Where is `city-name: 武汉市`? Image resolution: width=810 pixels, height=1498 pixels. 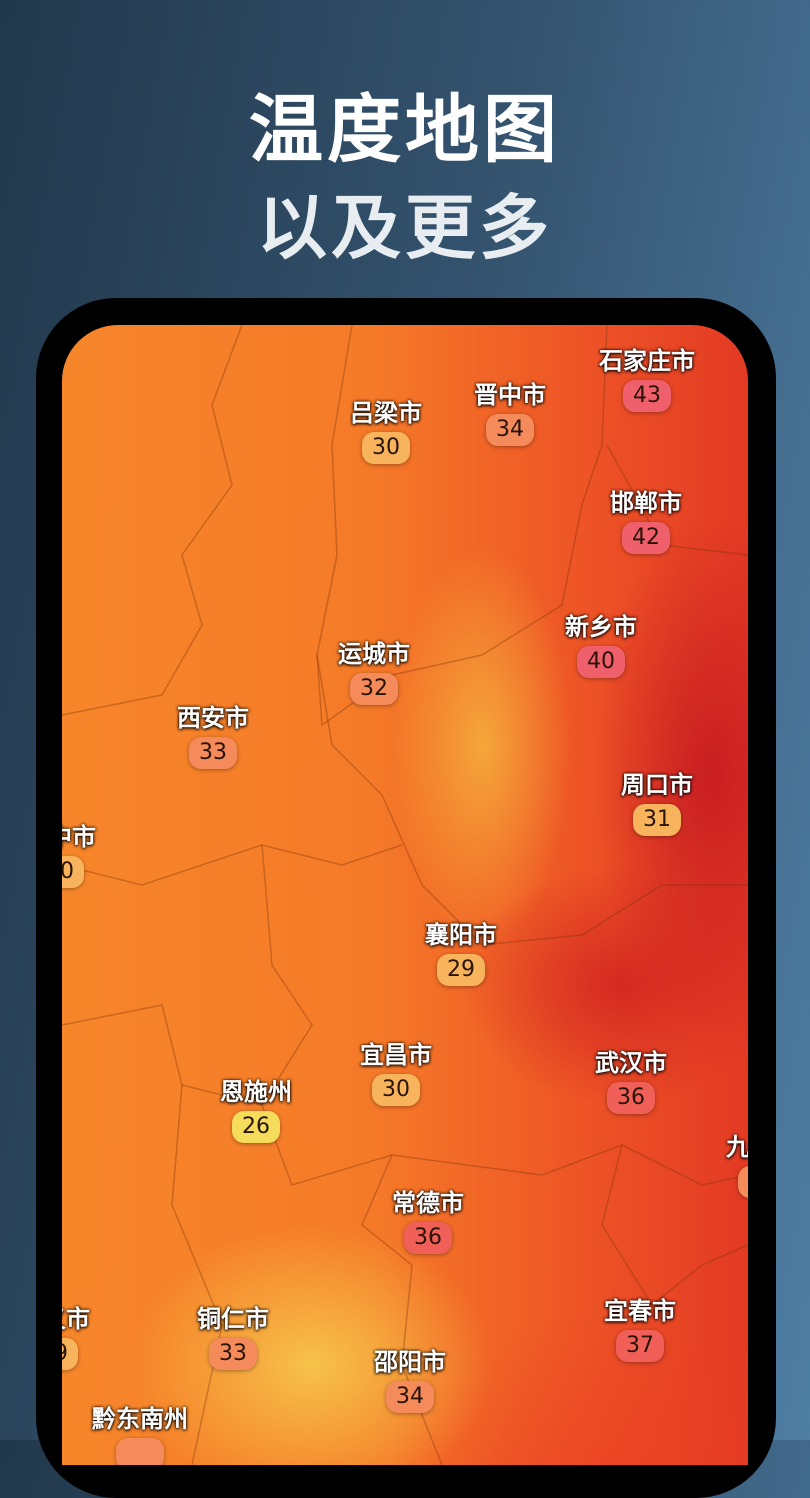
city-name: 武汉市 is located at coordinates (631, 1063).